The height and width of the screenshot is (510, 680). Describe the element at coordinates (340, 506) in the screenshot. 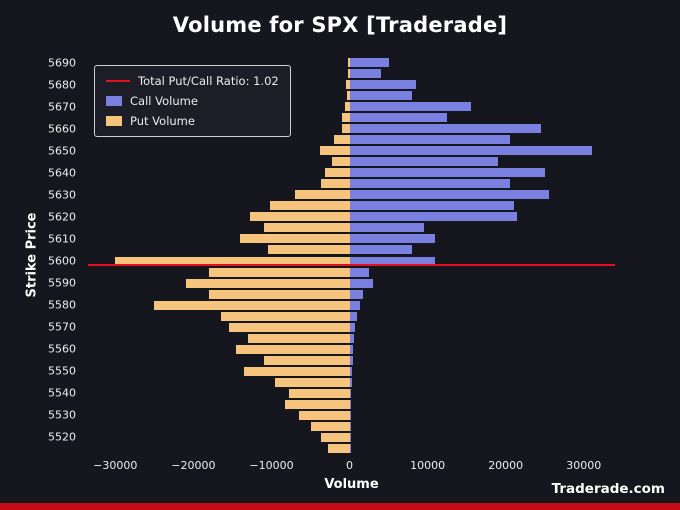

I see `bottom-red-strip` at that location.